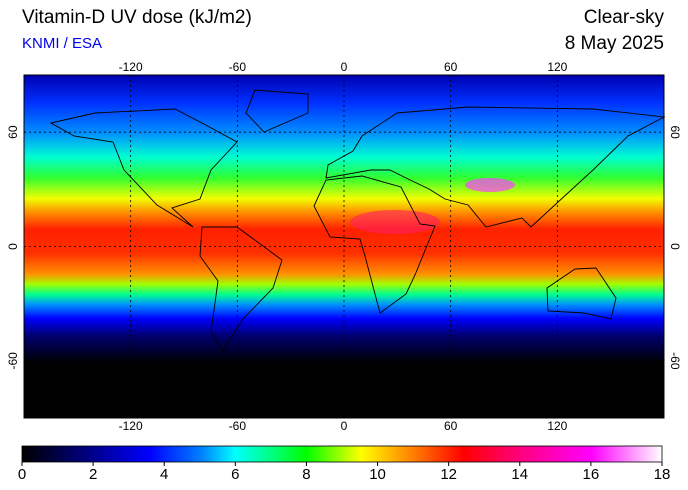  I want to click on lon-label-bottom: -60, so click(238, 426).